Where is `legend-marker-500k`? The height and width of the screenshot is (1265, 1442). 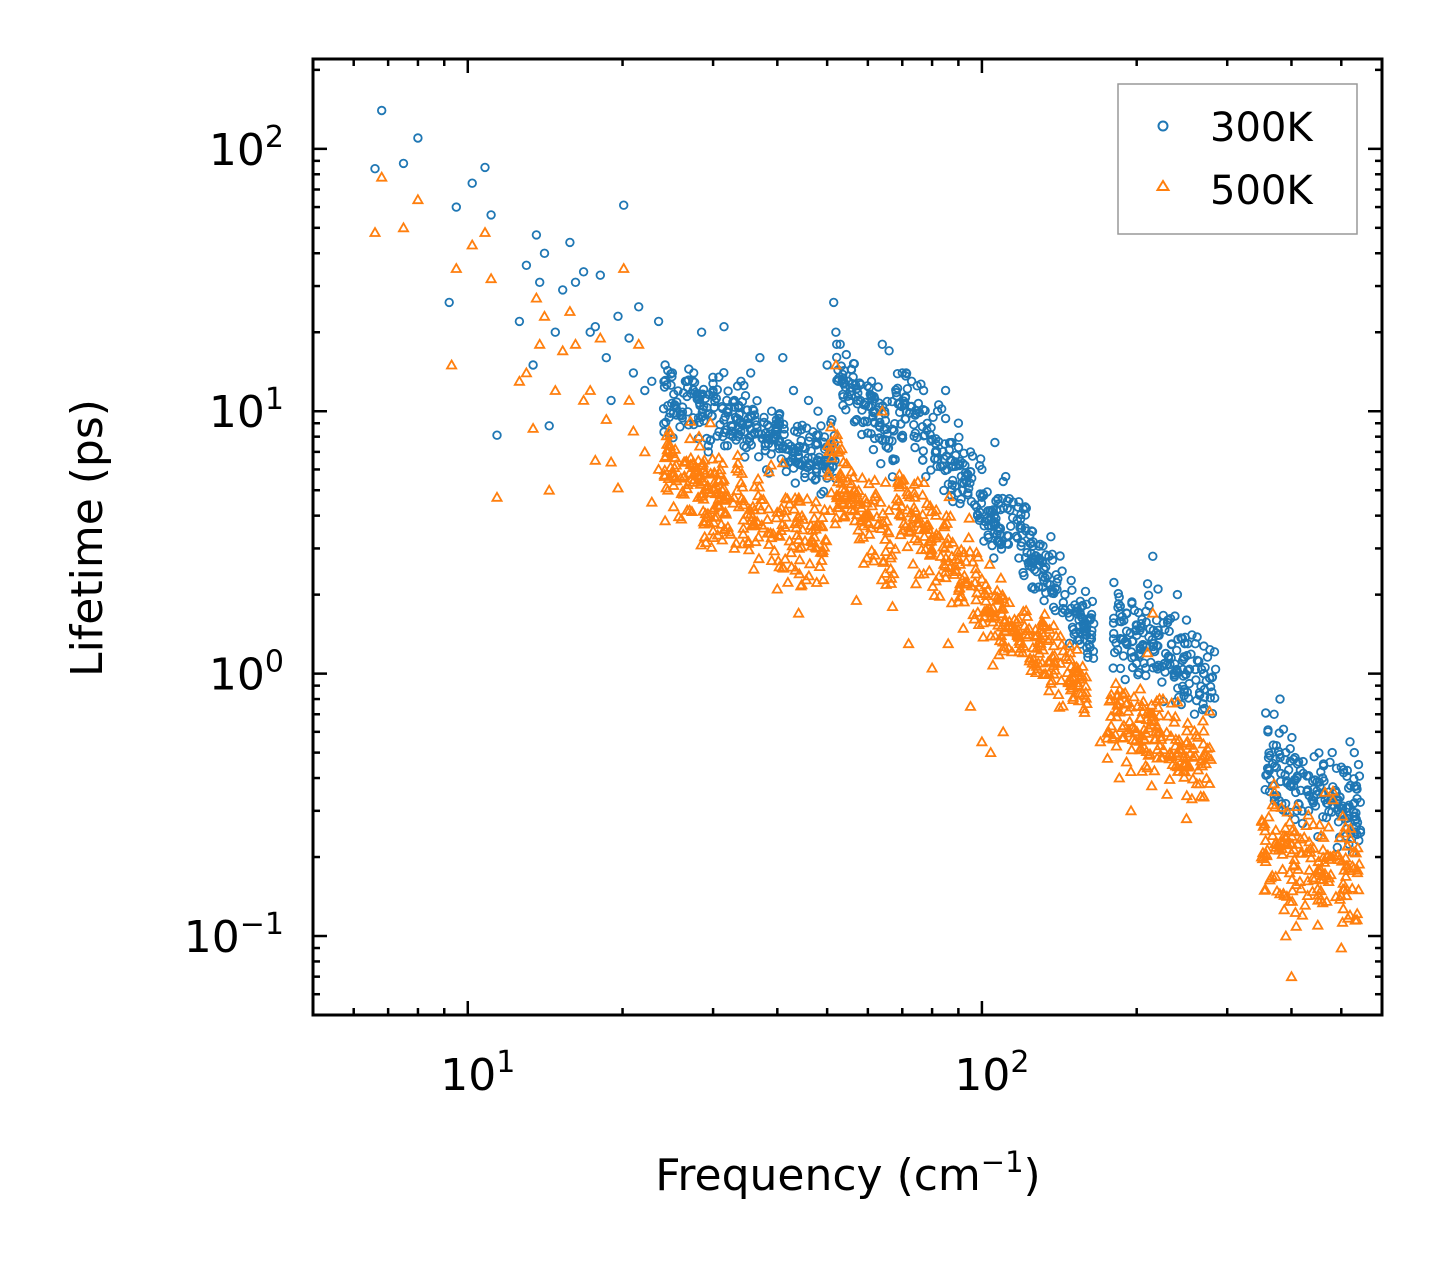 legend-marker-500k is located at coordinates (1163, 185).